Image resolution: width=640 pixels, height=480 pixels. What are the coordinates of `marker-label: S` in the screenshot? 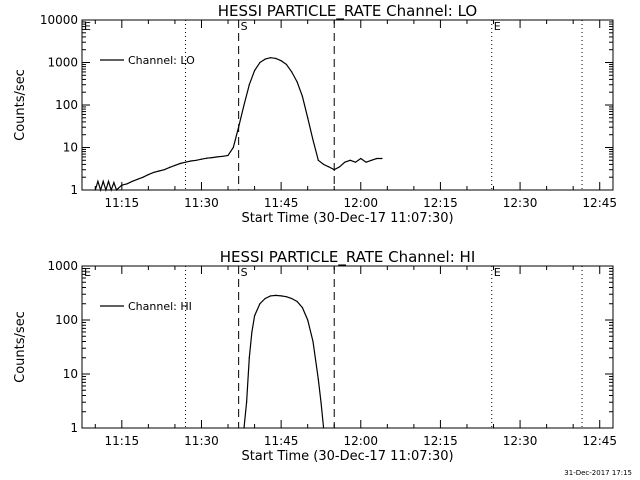 It's located at (244, 26).